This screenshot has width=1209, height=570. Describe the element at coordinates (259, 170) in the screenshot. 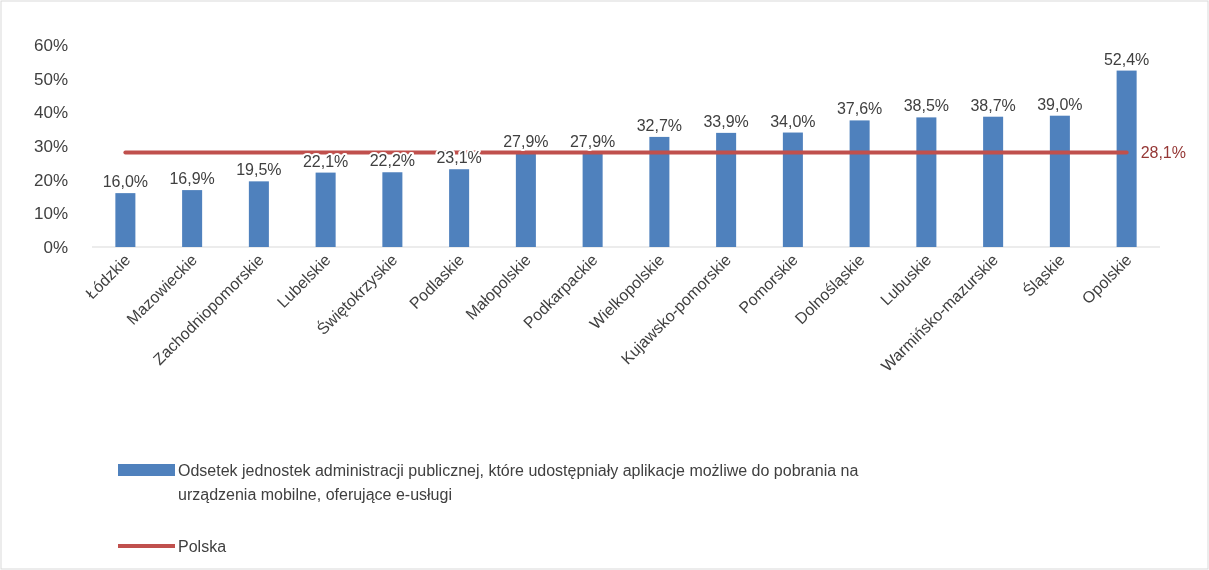

I see `data-label: 19,5%` at that location.